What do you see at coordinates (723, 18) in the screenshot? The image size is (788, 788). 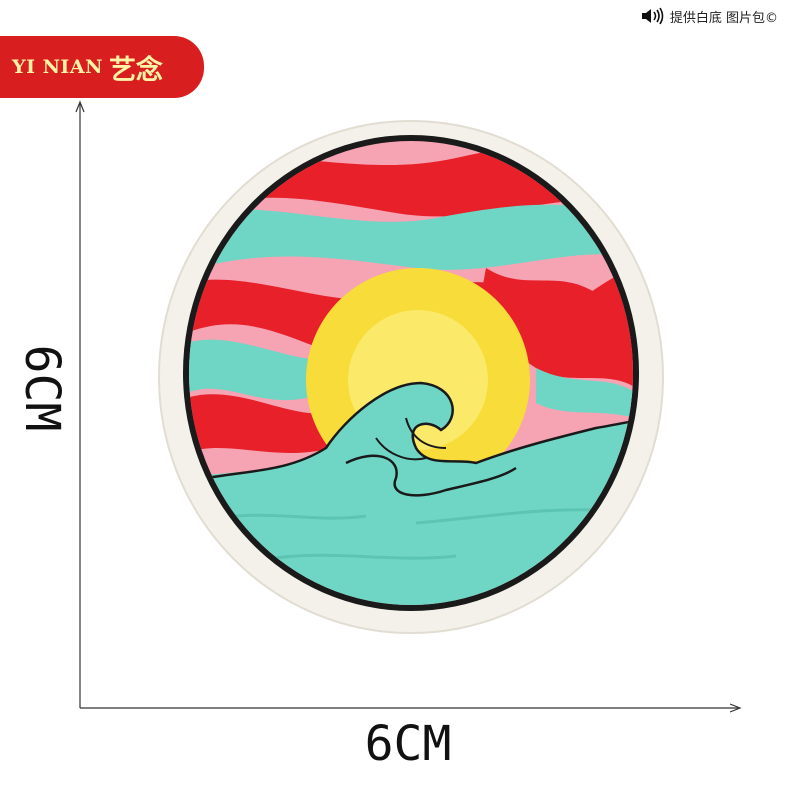 I see `top-note-text: 提供白底 图片包©` at bounding box center [723, 18].